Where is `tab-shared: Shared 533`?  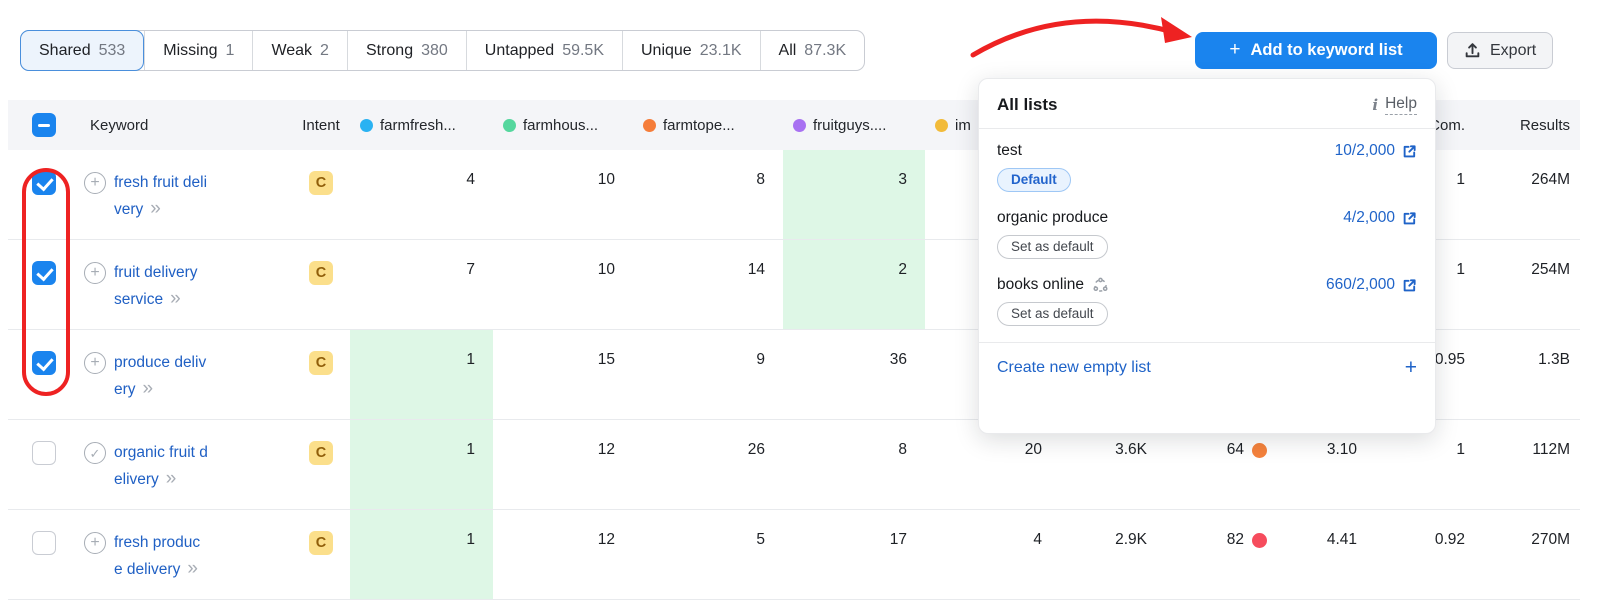
tab-shared: Shared 533 is located at coordinates (82, 50).